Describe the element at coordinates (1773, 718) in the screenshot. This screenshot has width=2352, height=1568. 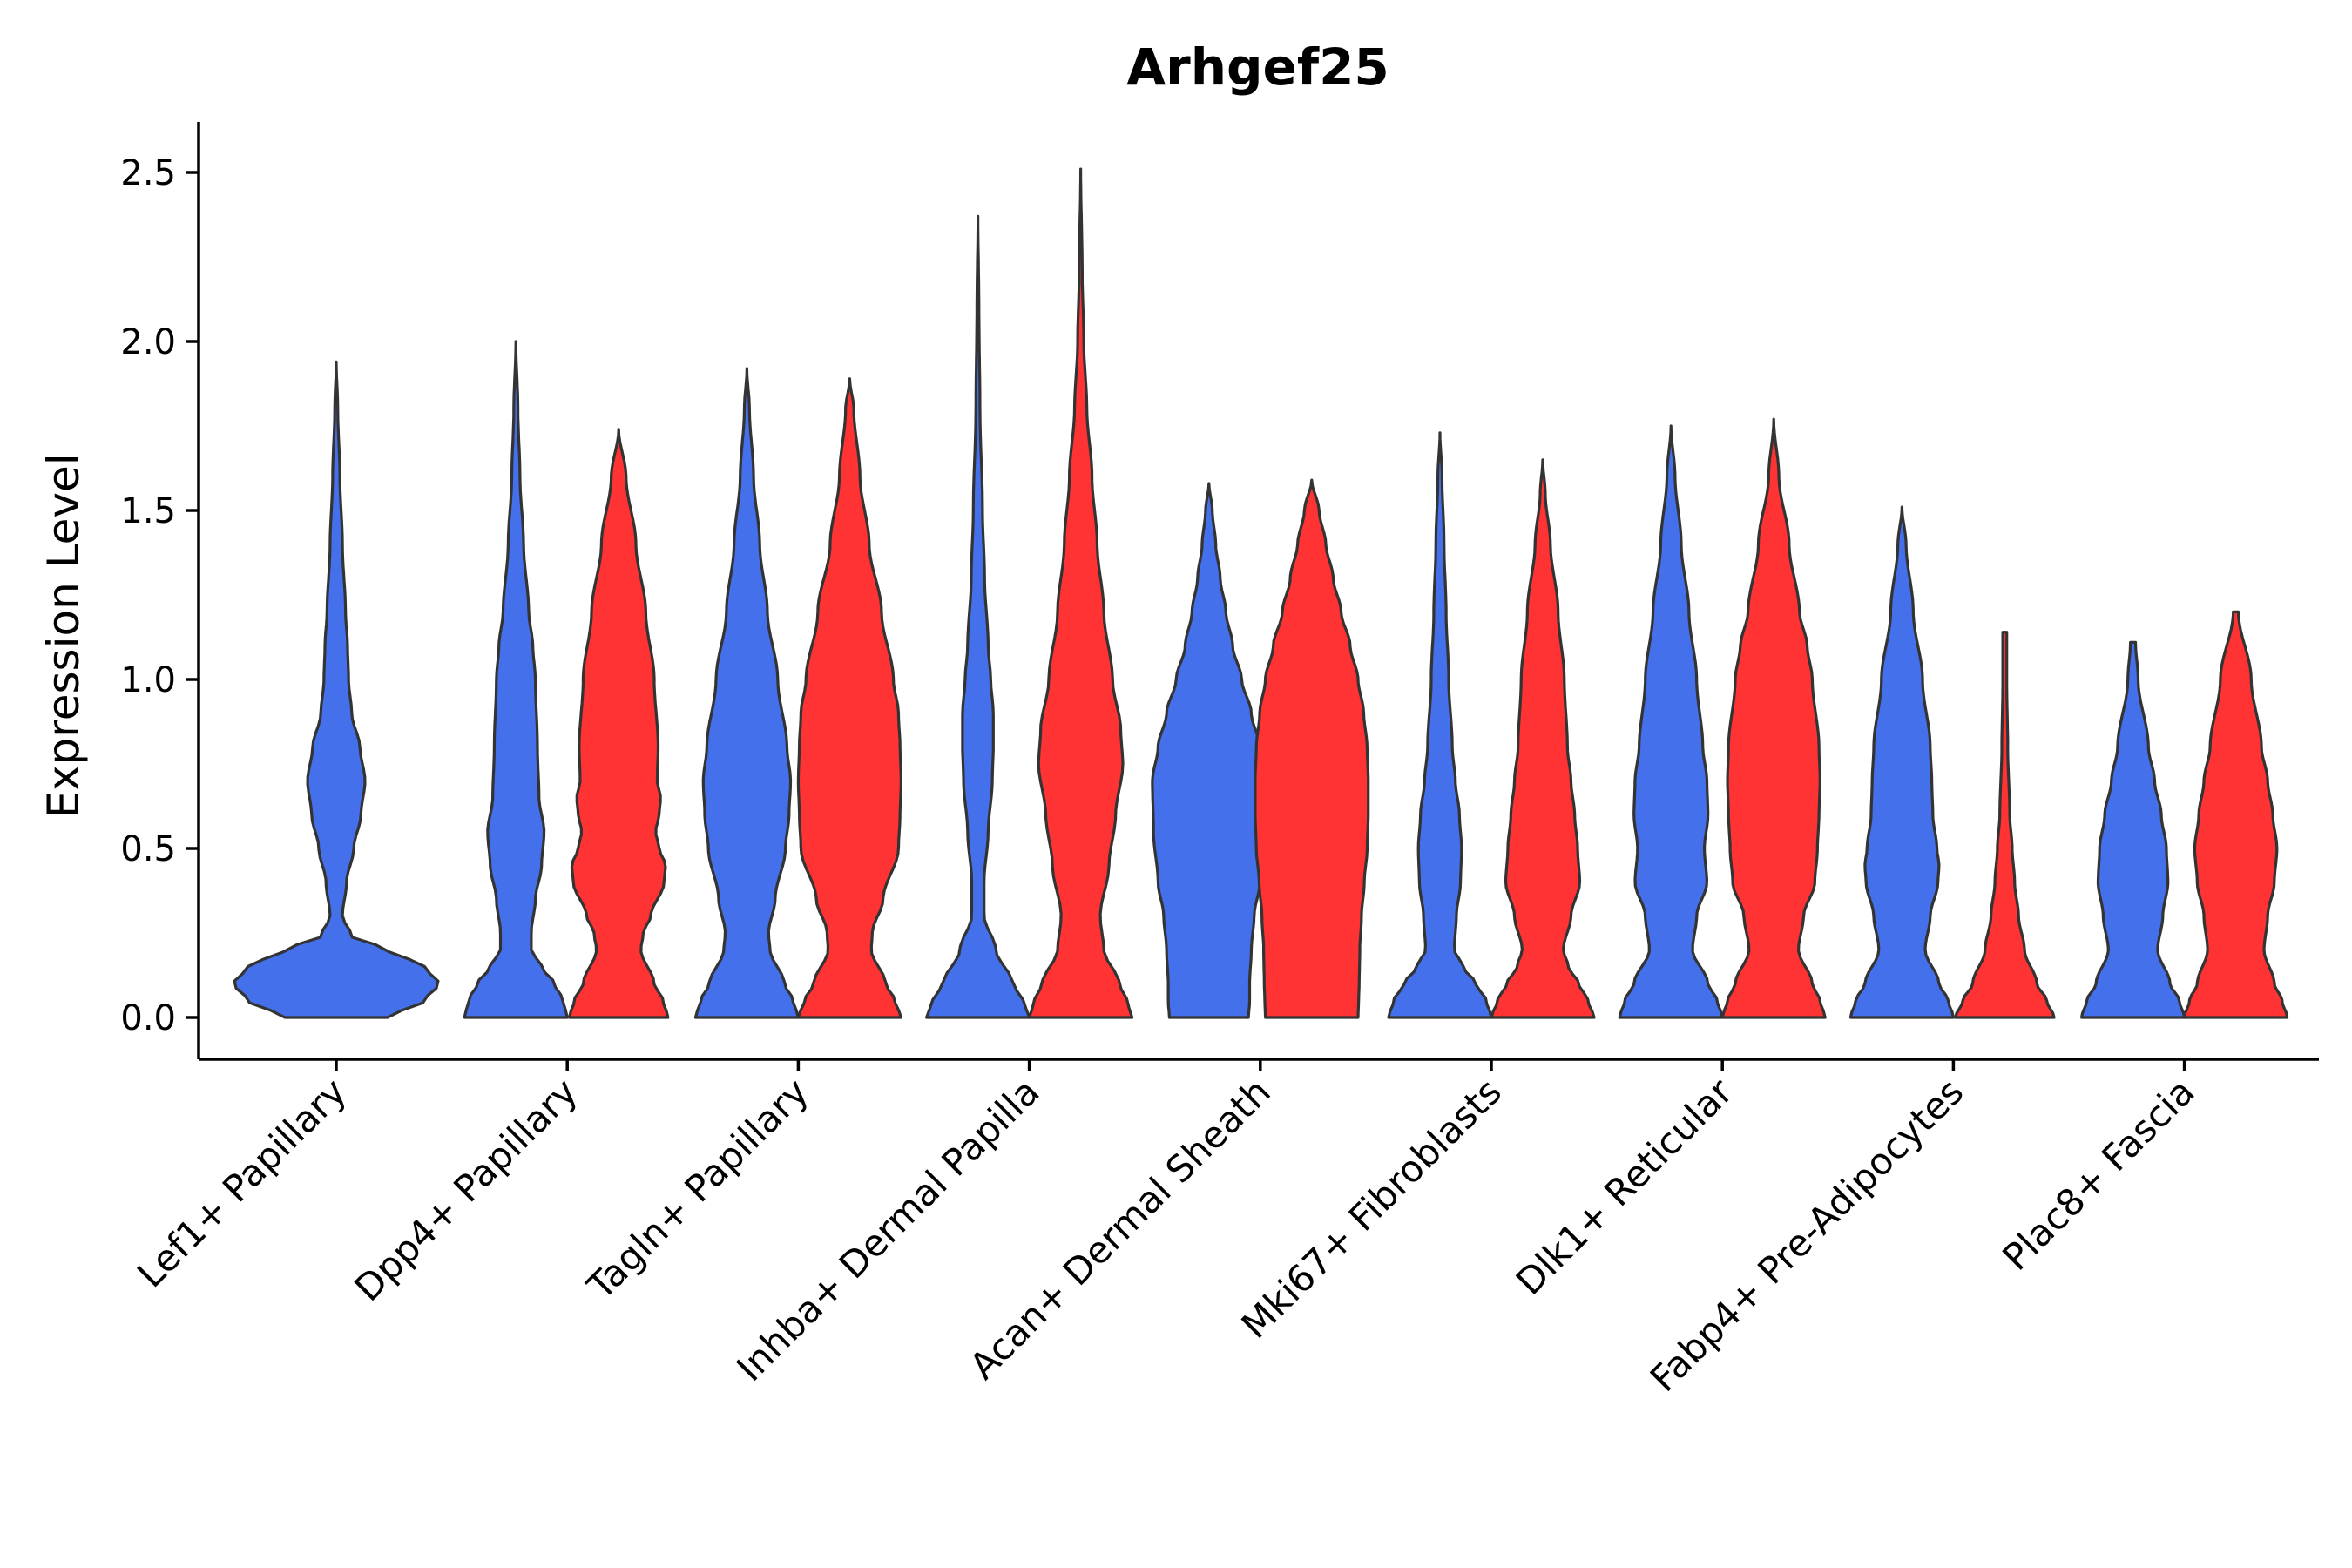
I see `violin-dlk1-reticular-red` at that location.